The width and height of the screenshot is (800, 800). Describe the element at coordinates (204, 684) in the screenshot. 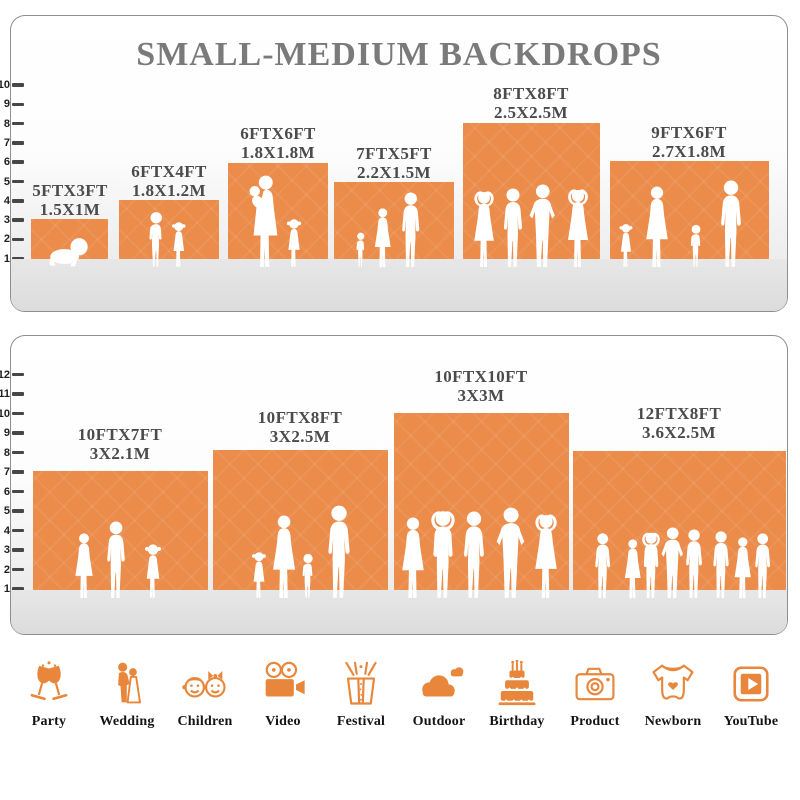

I see `children-icon` at that location.